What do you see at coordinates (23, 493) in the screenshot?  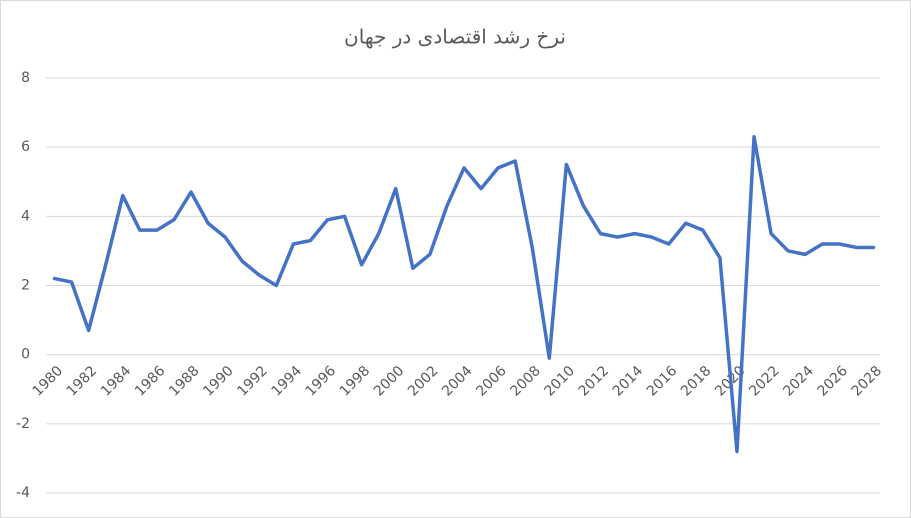 I see `y-tick-label: -4` at bounding box center [23, 493].